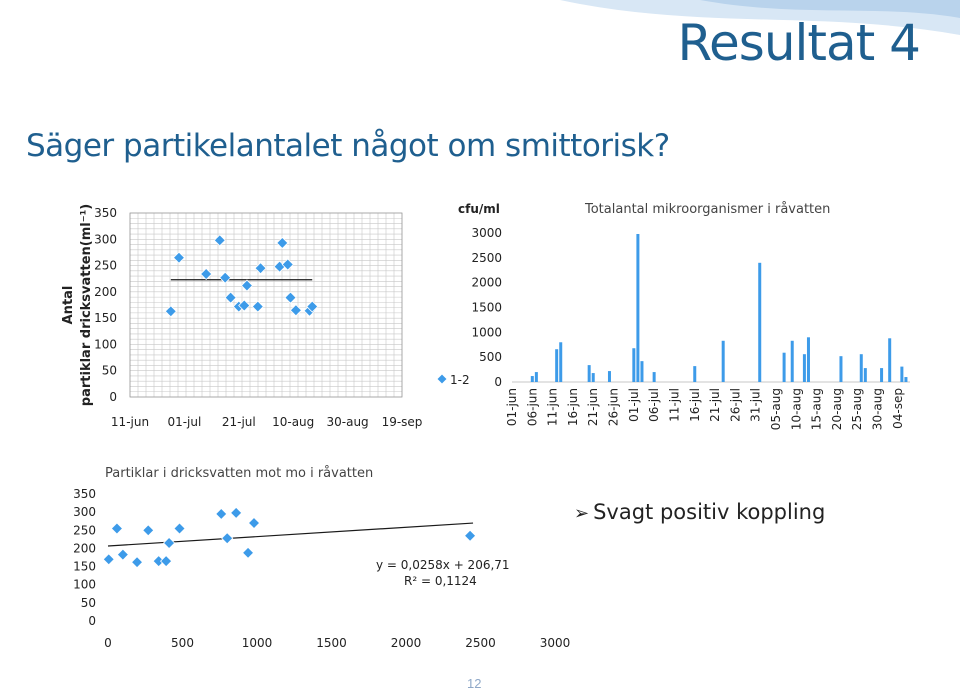 This screenshot has height=692, width=960. Describe the element at coordinates (573, 407) in the screenshot. I see `x-tick-label: 16-jun` at that location.